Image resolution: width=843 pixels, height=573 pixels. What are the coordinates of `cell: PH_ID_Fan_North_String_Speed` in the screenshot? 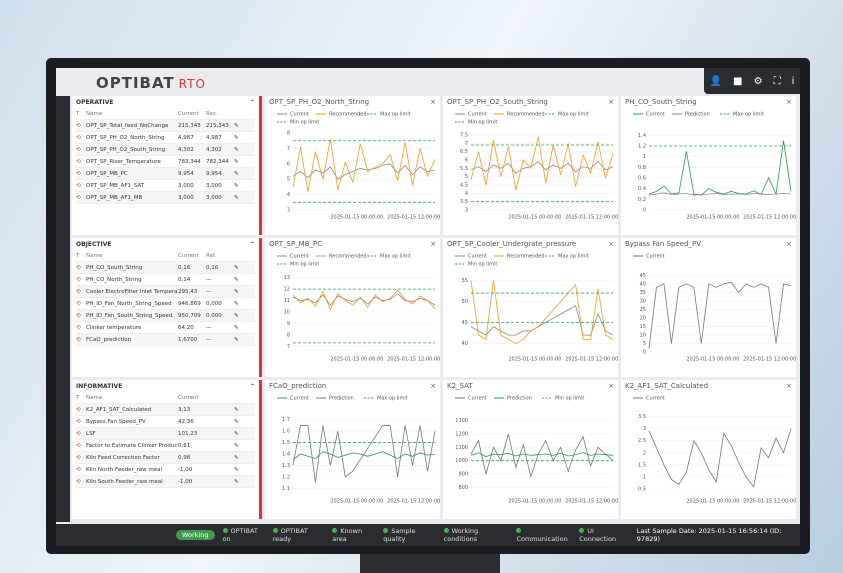 It's located at (129, 303).